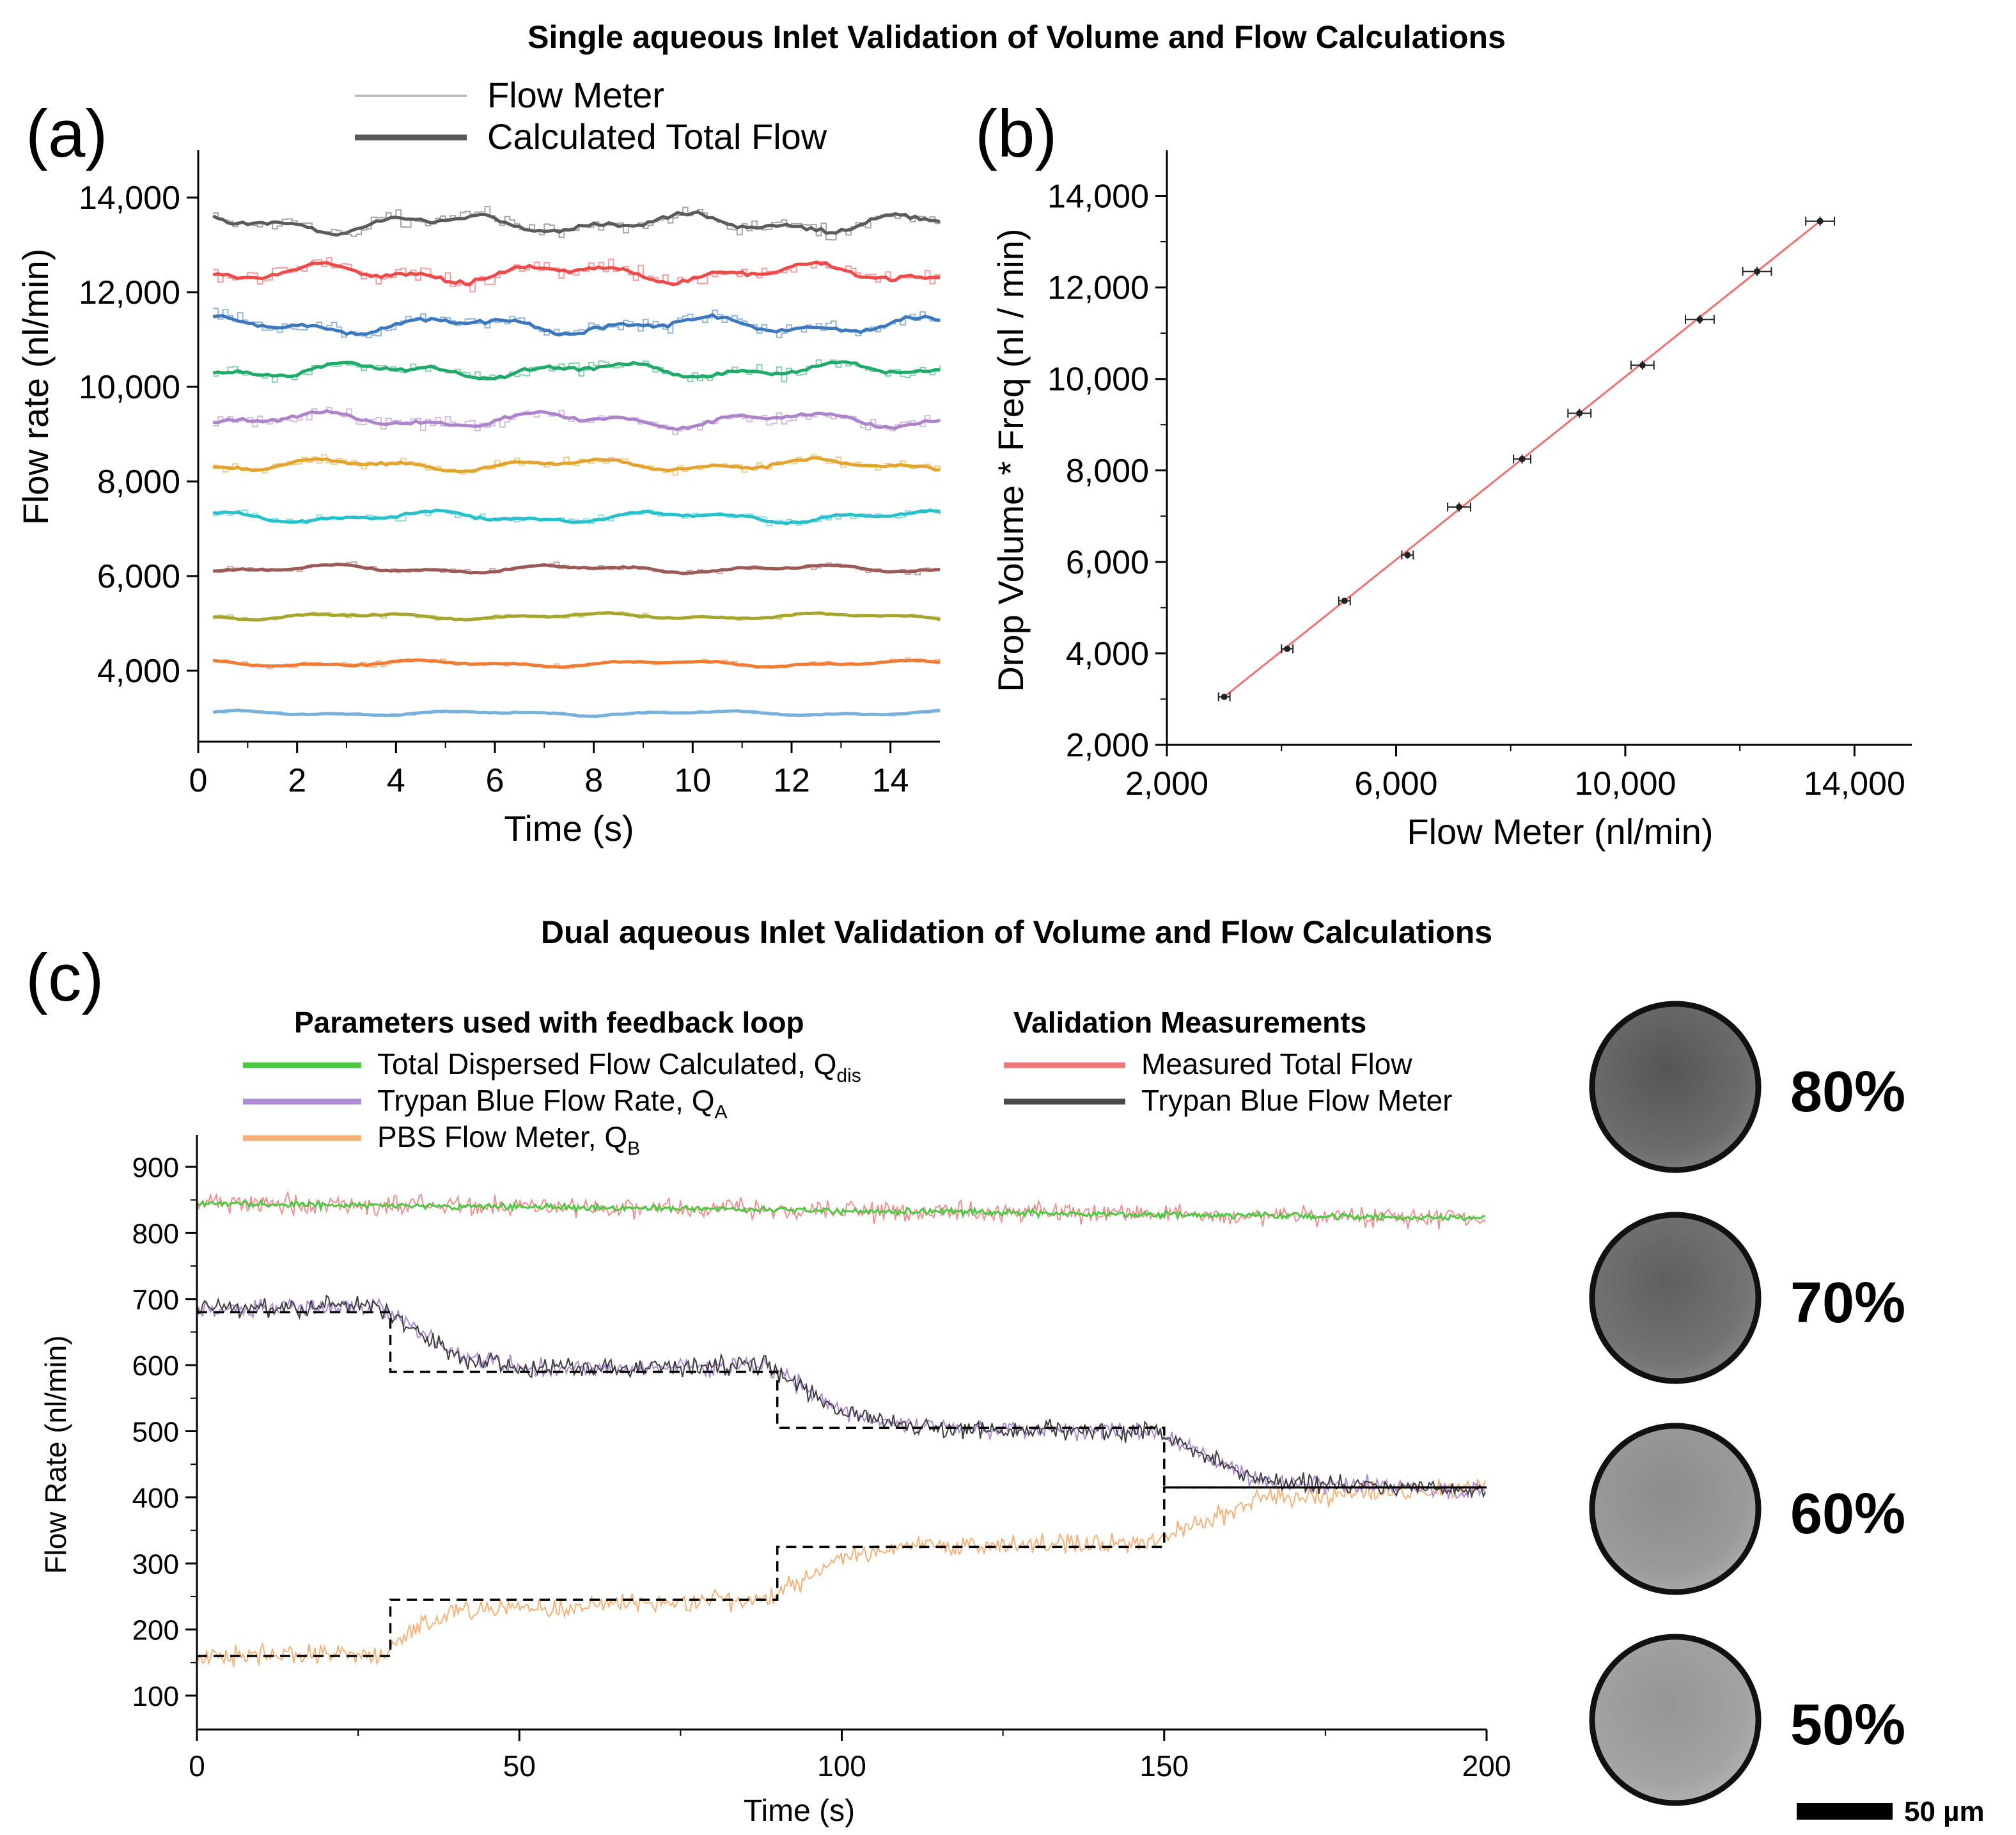  What do you see at coordinates (1108, 471) in the screenshot?
I see `panel-b-y-tick-label: 8,000` at bounding box center [1108, 471].